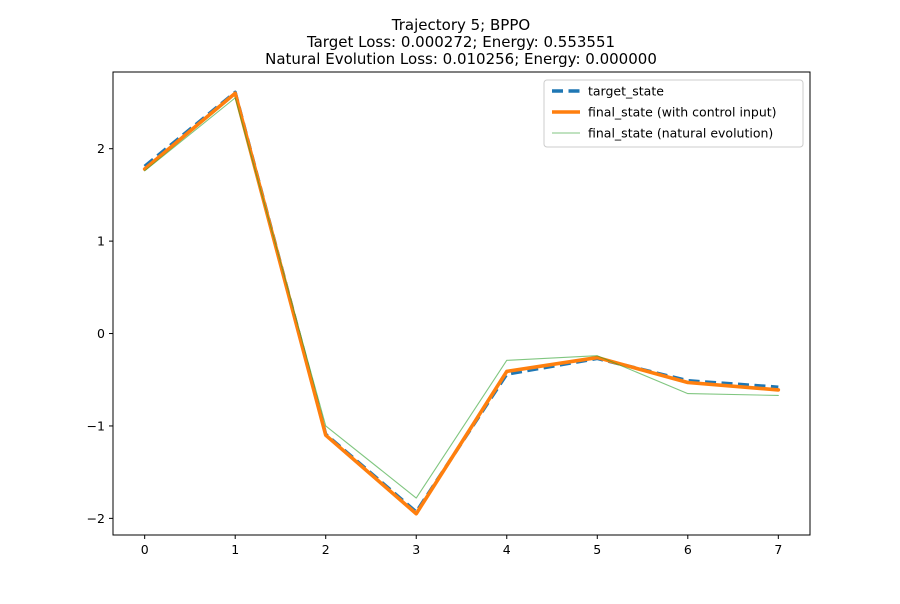 This screenshot has height=604, width=900. I want to click on y-tick-label: 2, so click(101, 148).